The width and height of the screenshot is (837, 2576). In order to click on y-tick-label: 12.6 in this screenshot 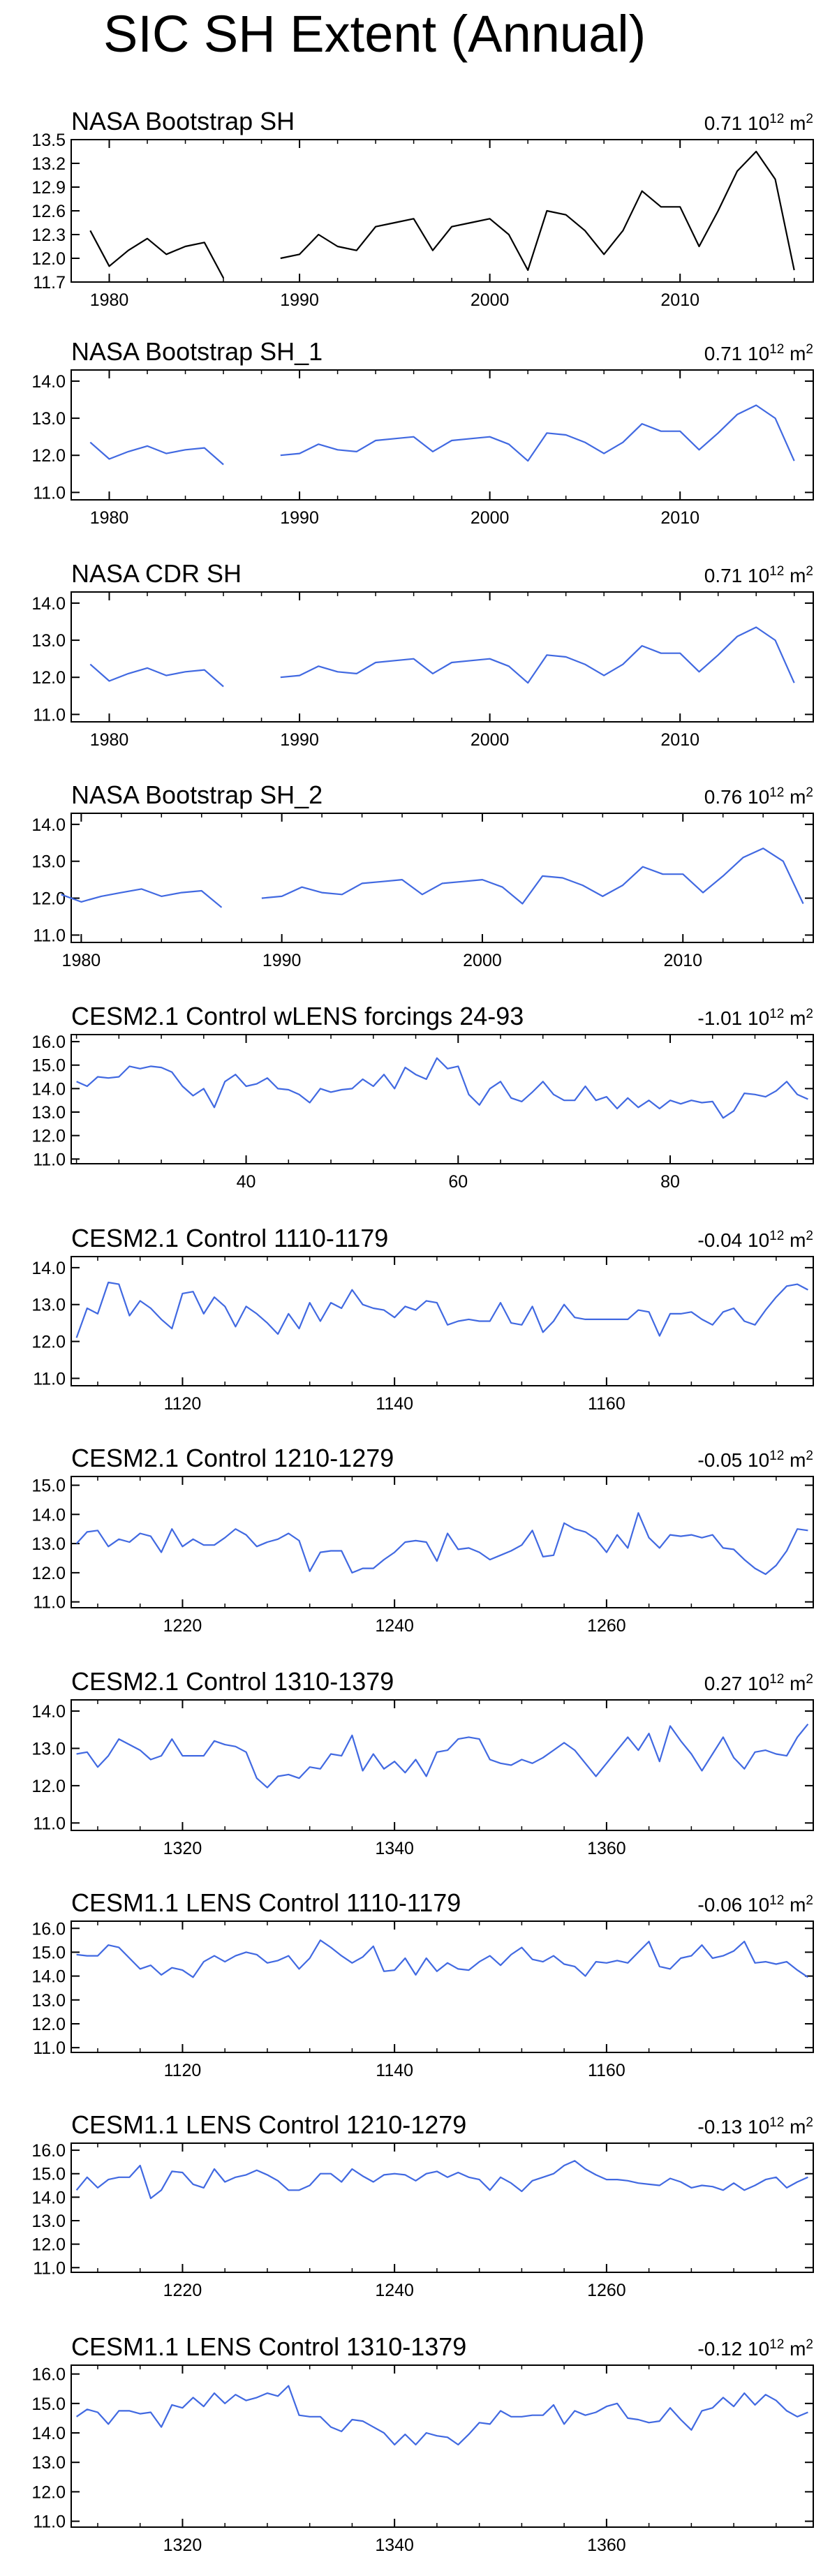, I will do `click(48, 211)`.